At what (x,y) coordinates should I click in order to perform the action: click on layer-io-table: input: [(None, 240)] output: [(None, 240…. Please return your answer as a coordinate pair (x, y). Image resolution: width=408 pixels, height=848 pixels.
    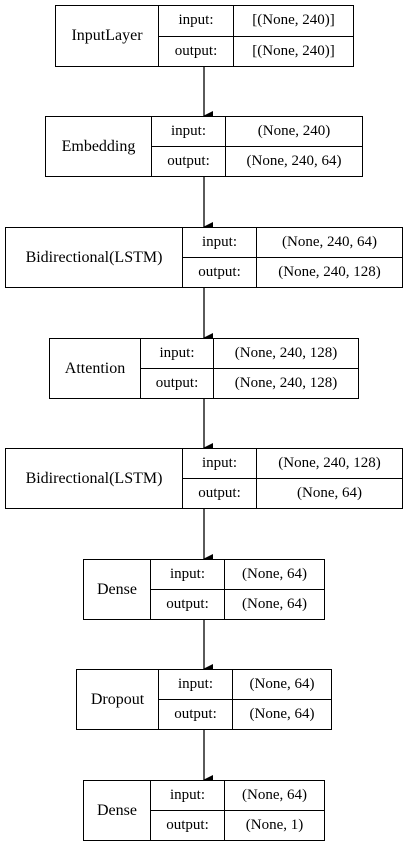
    Looking at the image, I should click on (256, 36).